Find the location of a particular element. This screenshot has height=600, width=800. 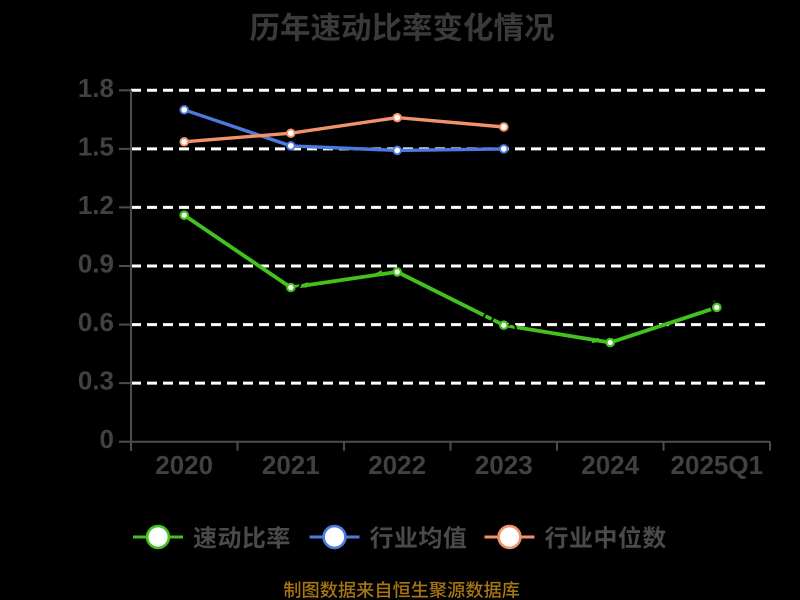

svg-text: 2024 is located at coordinates (610, 465).